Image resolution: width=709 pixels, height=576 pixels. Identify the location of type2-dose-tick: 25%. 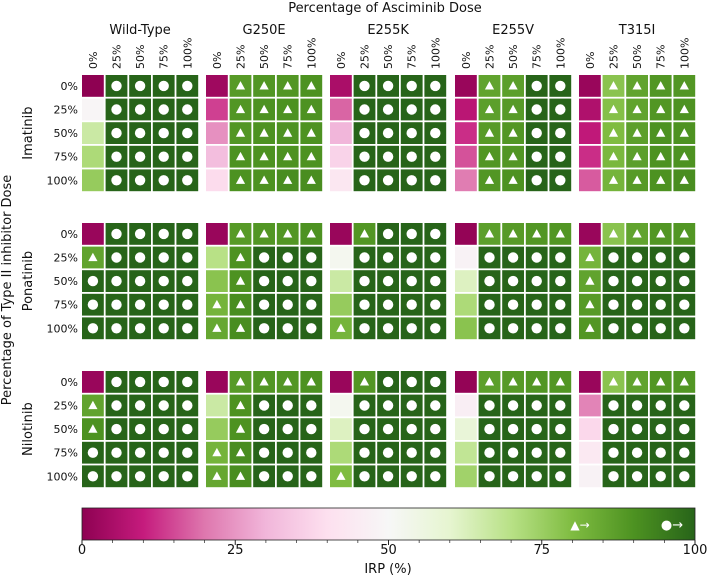
(66, 110).